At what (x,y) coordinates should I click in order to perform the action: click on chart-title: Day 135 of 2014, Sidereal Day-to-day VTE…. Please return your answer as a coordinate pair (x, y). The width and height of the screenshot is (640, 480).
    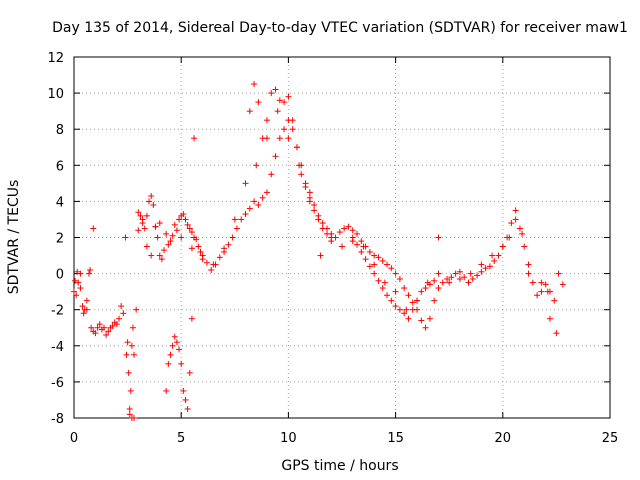
    Looking at the image, I should click on (340, 28).